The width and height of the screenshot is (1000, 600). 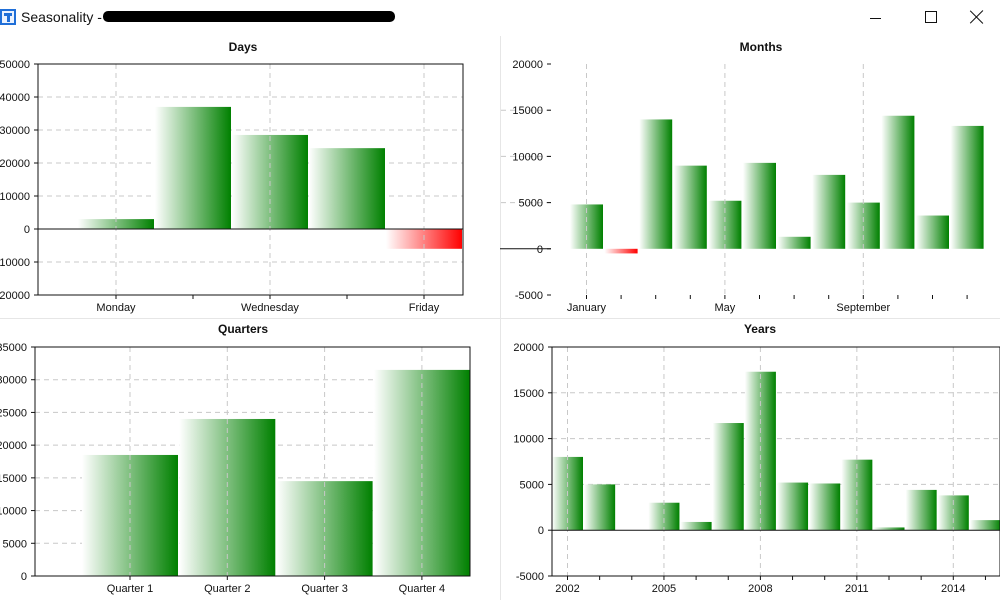 I want to click on months-ytick-label: -5000, so click(x=529, y=296).